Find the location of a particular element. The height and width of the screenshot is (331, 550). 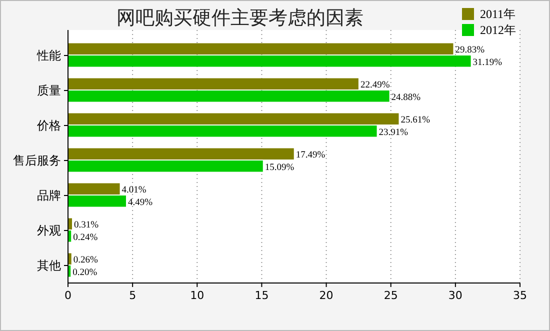

x-tick-label: 5 is located at coordinates (132, 295).